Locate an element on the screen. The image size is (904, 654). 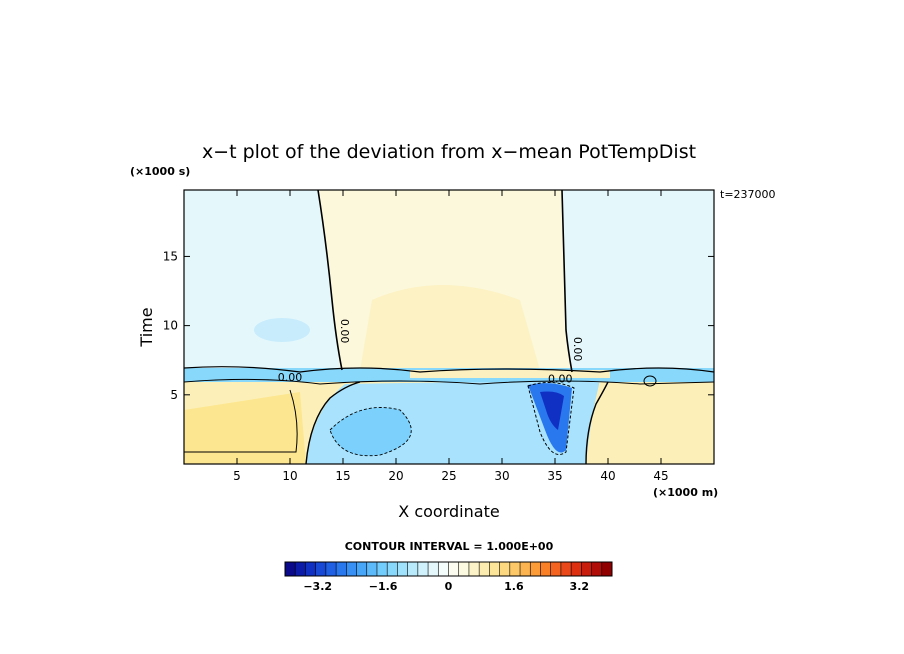
colorbar-tick-label: 1.6 is located at coordinates (514, 586).